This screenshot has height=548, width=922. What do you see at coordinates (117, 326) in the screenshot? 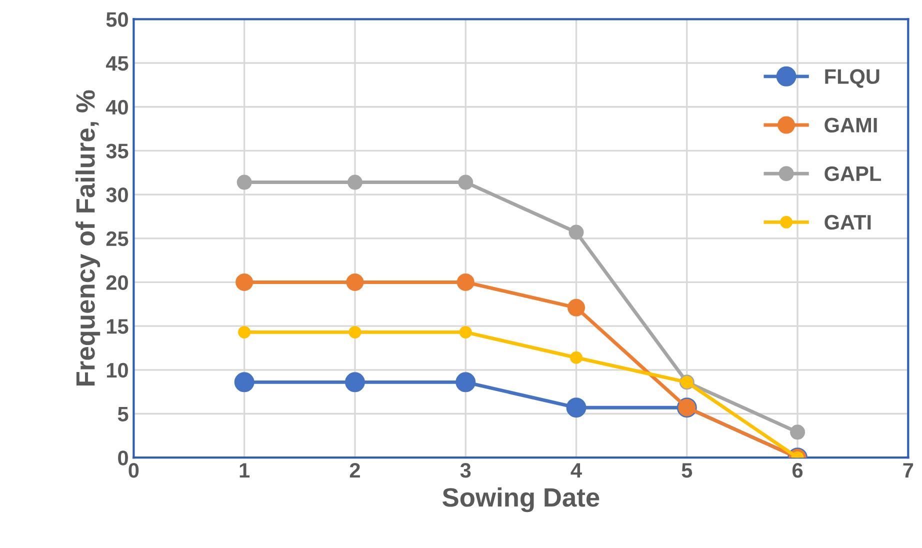
I see `y-tick-label: 15` at bounding box center [117, 326].